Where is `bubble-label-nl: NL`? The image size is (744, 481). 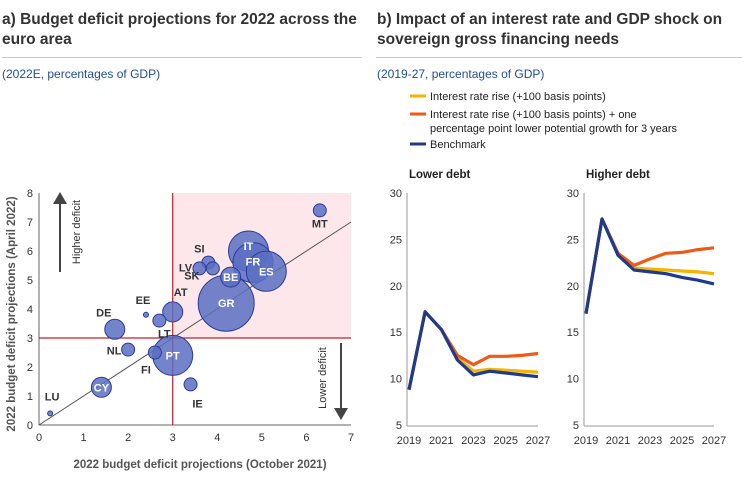
bubble-label-nl: NL is located at coordinates (114, 352).